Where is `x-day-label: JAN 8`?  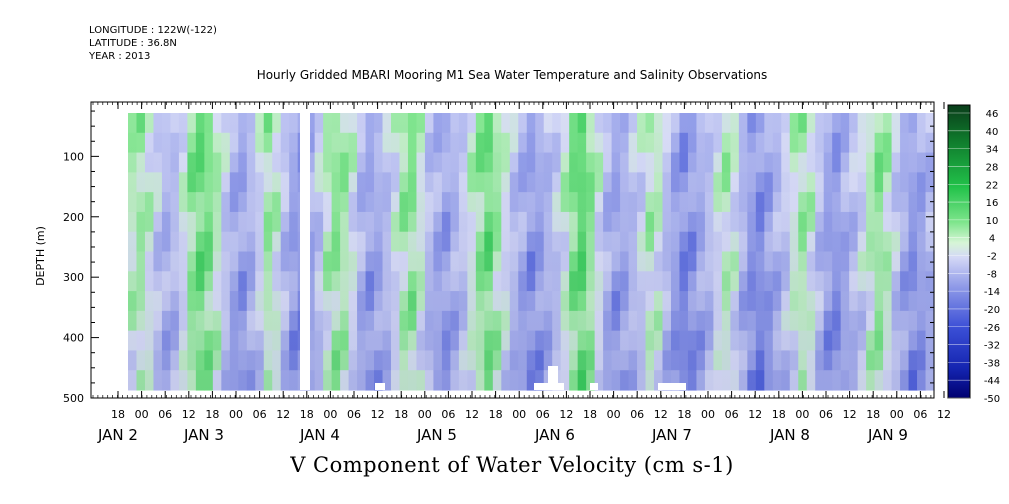
x-day-label: JAN 8 is located at coordinates (789, 435).